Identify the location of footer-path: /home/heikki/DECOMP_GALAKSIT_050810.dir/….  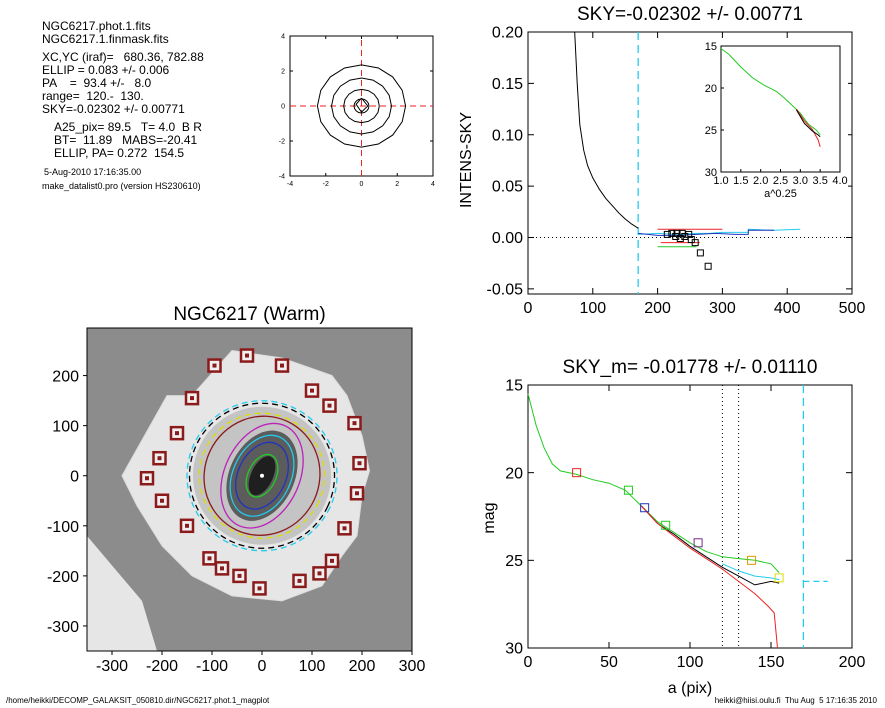
(138, 700).